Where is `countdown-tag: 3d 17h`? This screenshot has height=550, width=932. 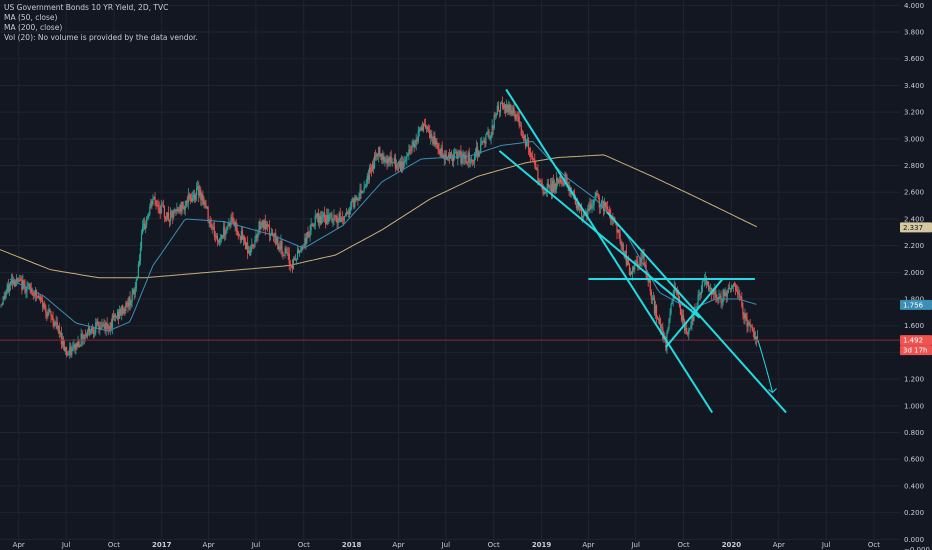 countdown-tag: 3d 17h is located at coordinates (915, 351).